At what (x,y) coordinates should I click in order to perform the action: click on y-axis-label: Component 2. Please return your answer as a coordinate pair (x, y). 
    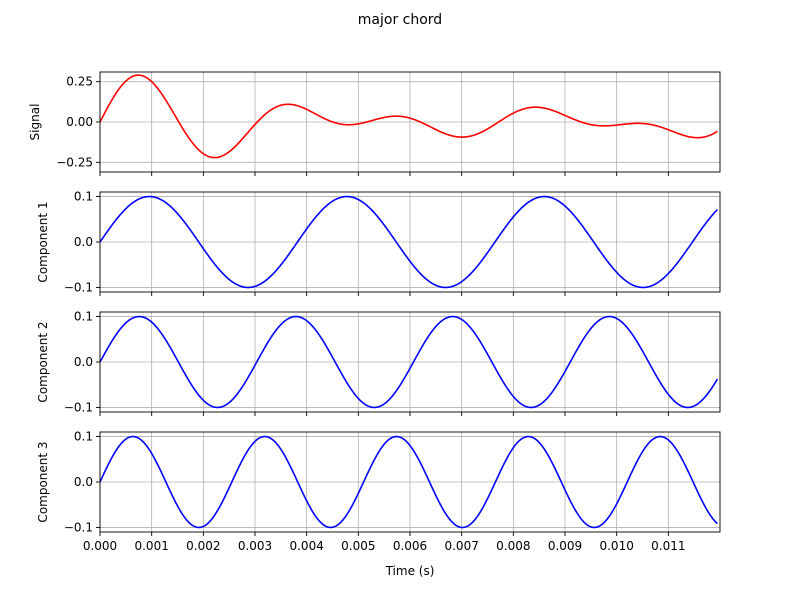
    Looking at the image, I should click on (43, 361).